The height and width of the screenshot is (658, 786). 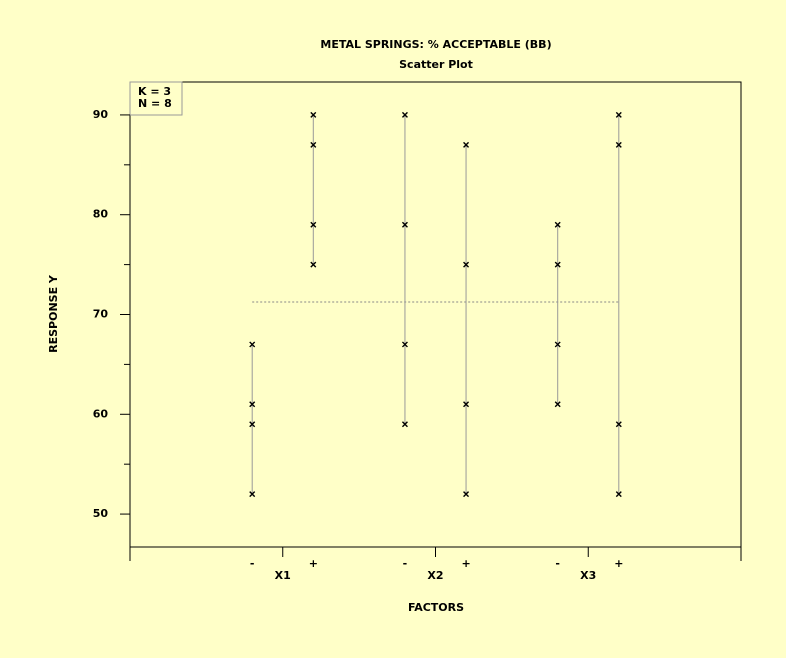 I want to click on x-tick-label: X2, so click(x=435, y=575).